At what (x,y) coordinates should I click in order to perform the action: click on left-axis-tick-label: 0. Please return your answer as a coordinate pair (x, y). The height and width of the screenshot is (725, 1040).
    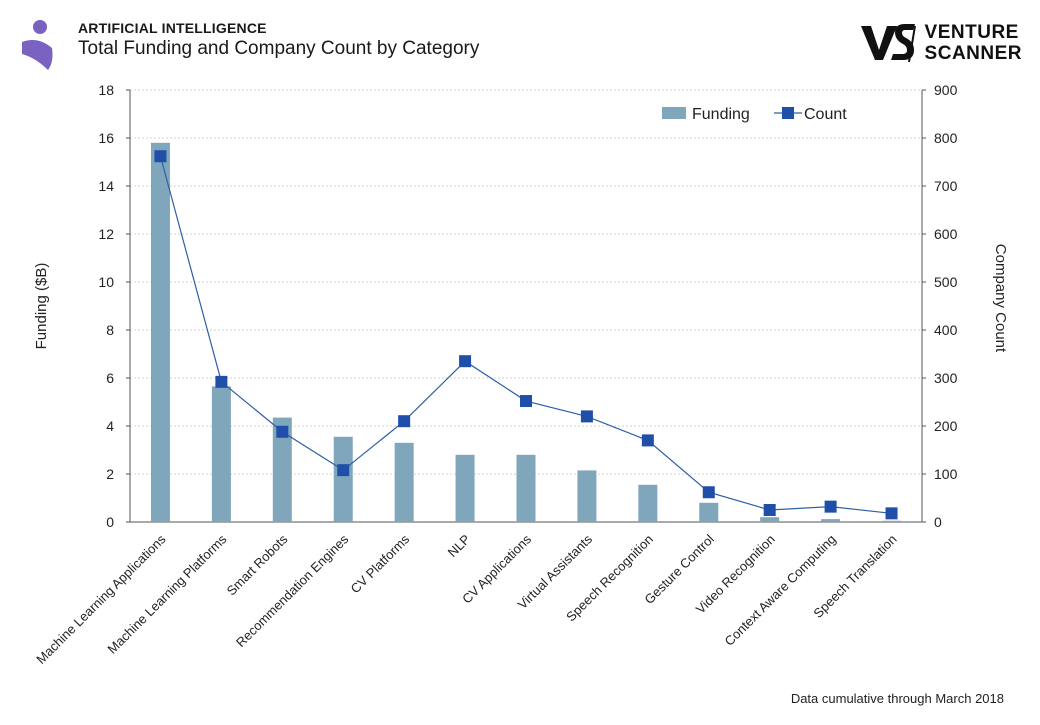
    Looking at the image, I should click on (110, 522).